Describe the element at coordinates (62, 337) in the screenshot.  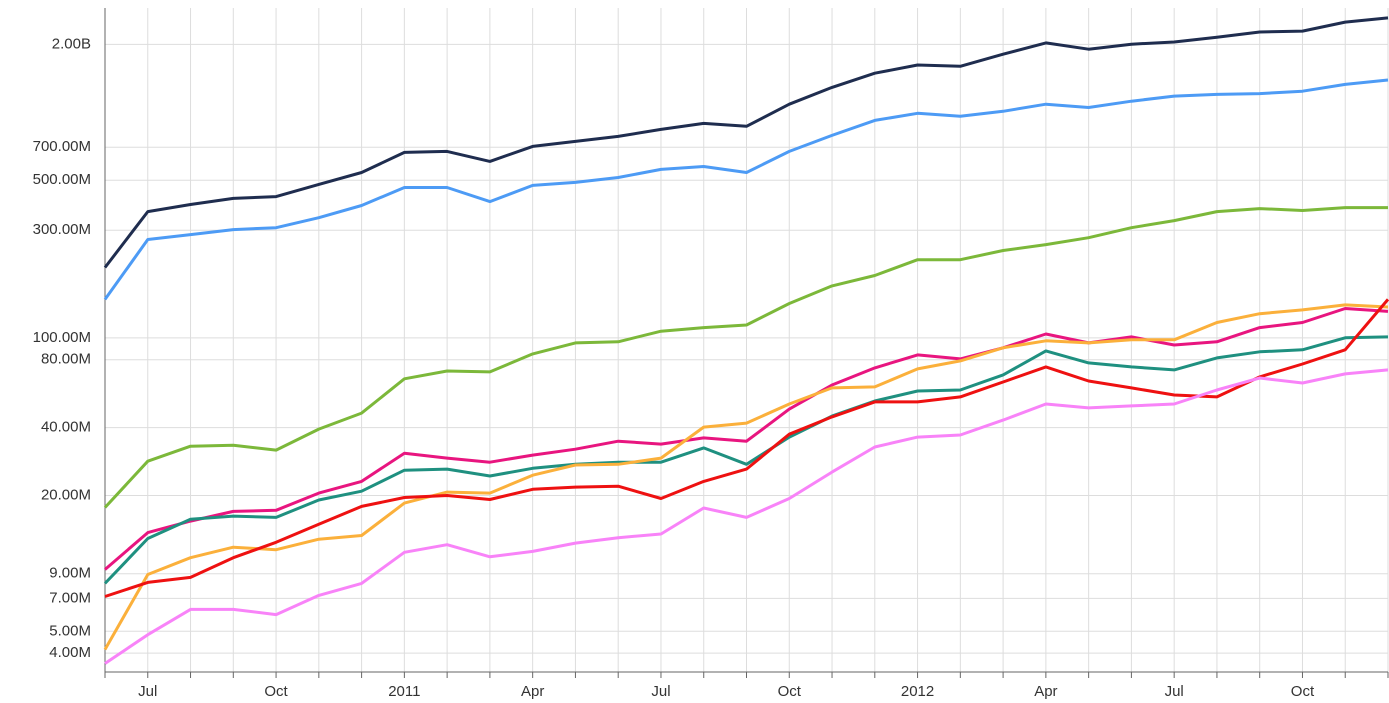
I see `y-tick-label: 100.00M` at that location.